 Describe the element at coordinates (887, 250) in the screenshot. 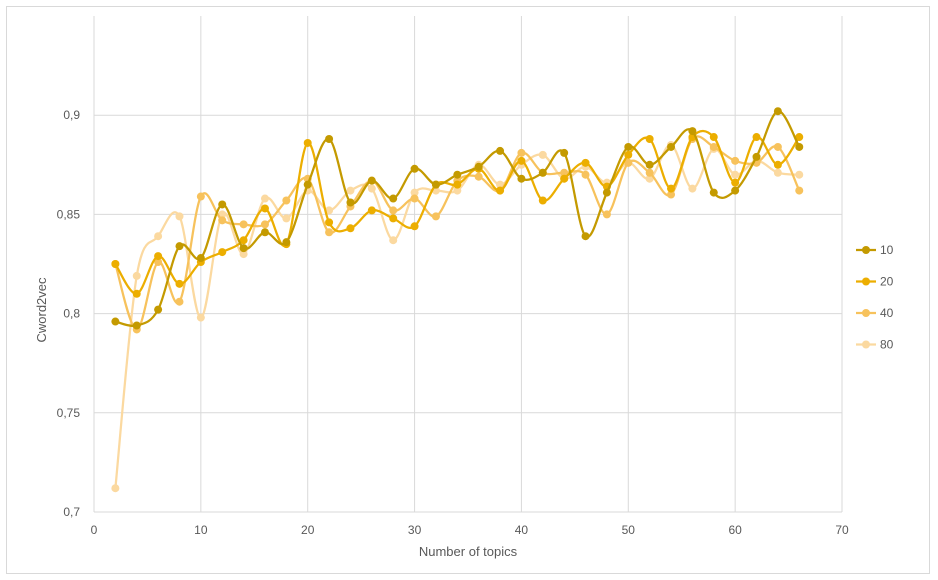

I see `legend-label: 10` at that location.